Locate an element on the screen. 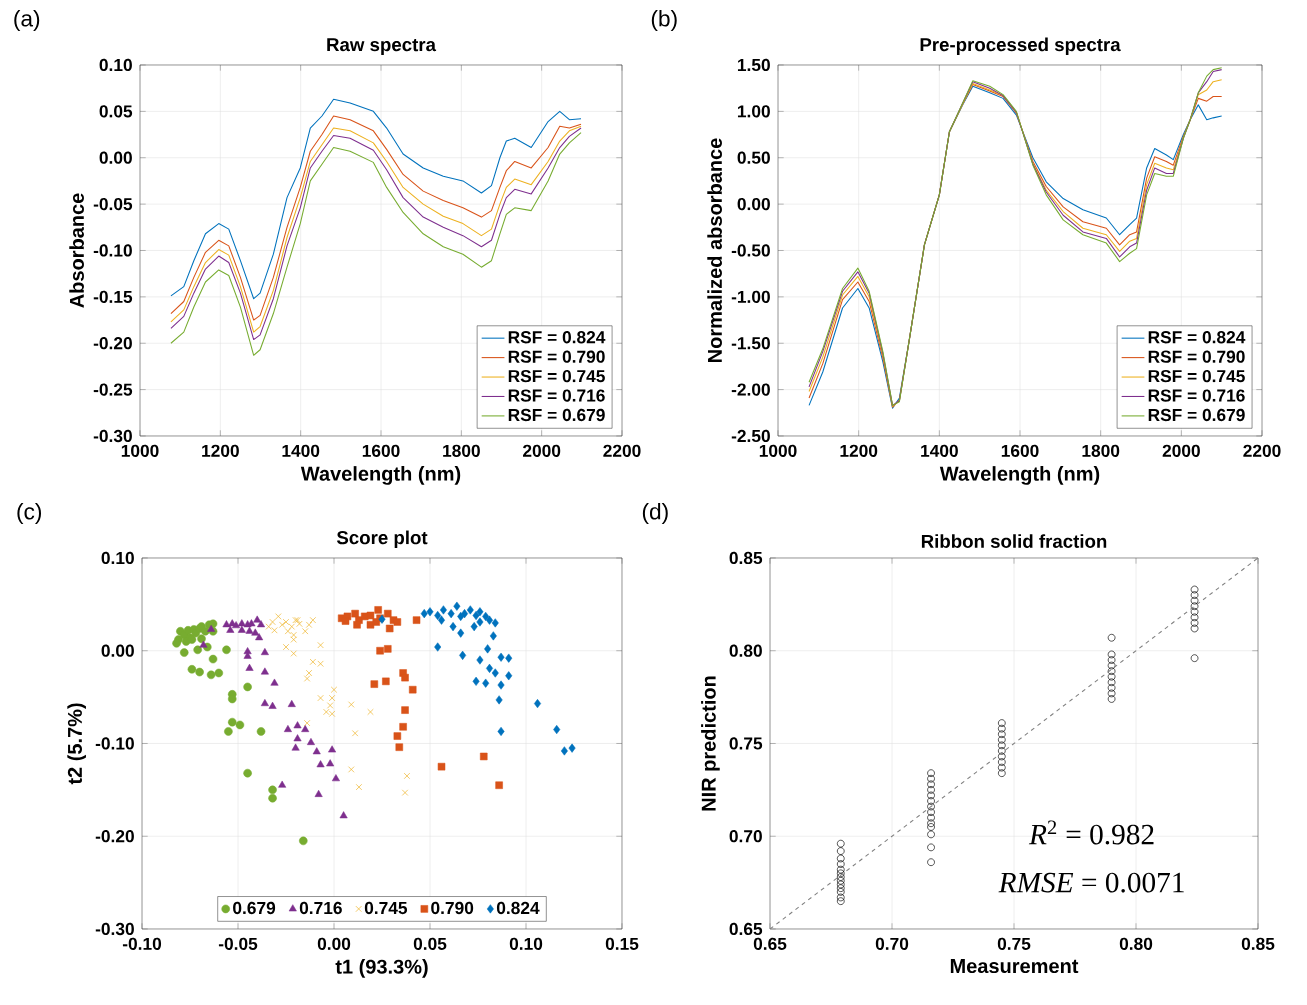 The image size is (1307, 1005). y-axis-title: Normalized absorbance is located at coordinates (714, 250).